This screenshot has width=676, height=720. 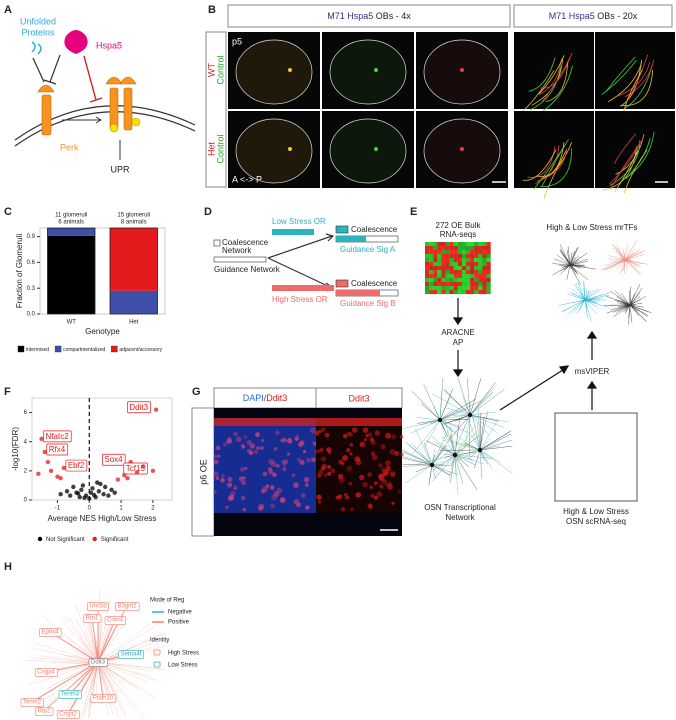 I want to click on legend-title: Mode of Reg, so click(x=167, y=601).